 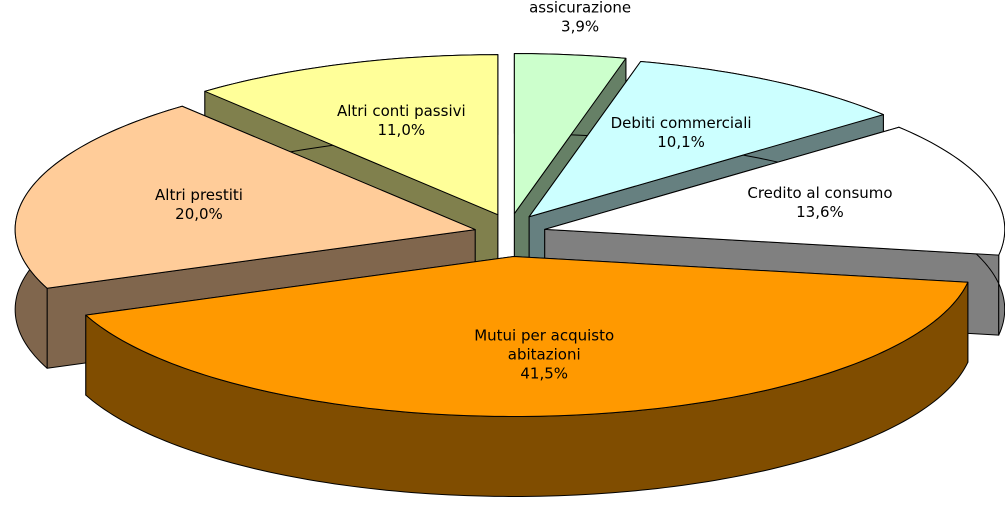 I want to click on slice-value: 3,9%, so click(x=580, y=26).